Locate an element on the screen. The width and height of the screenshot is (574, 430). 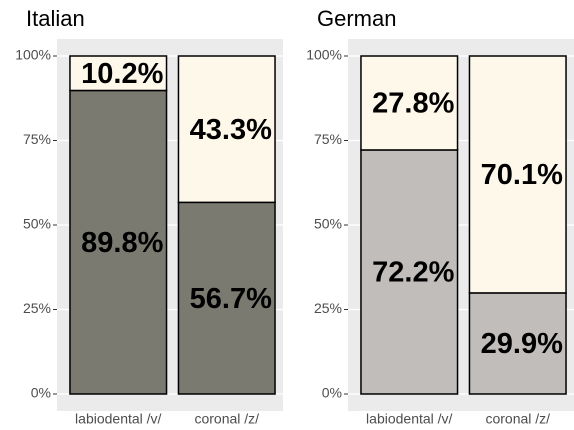
value-label: 72.2% is located at coordinates (413, 273).